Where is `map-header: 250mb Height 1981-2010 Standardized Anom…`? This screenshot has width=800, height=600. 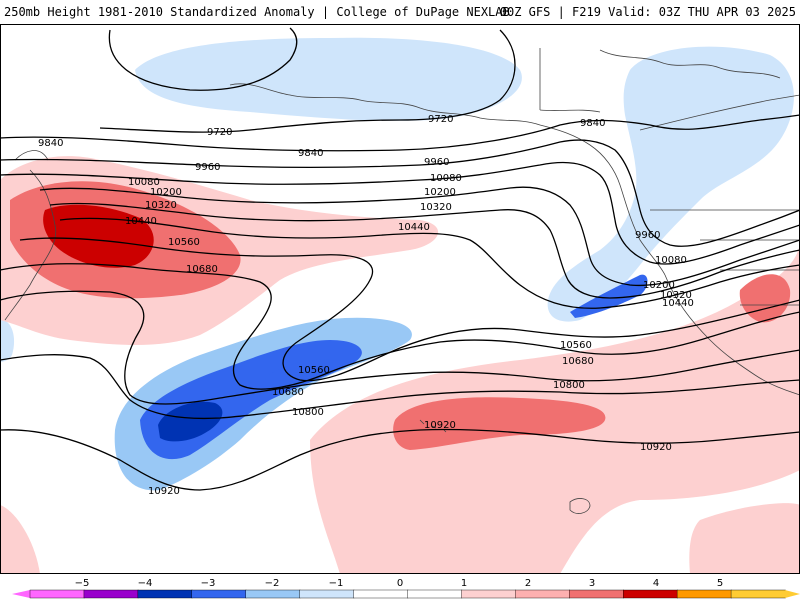 map-header: 250mb Height 1981-2010 Standardized Anom… is located at coordinates (400, 12).